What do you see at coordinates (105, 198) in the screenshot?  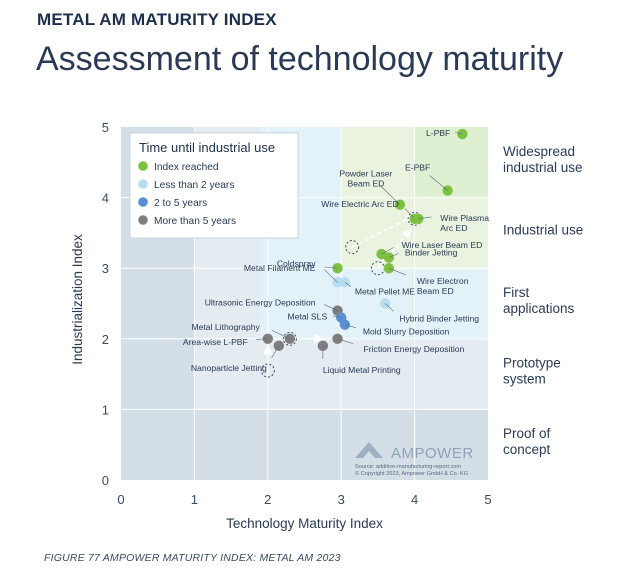 I see `y-tick-label: 4` at bounding box center [105, 198].